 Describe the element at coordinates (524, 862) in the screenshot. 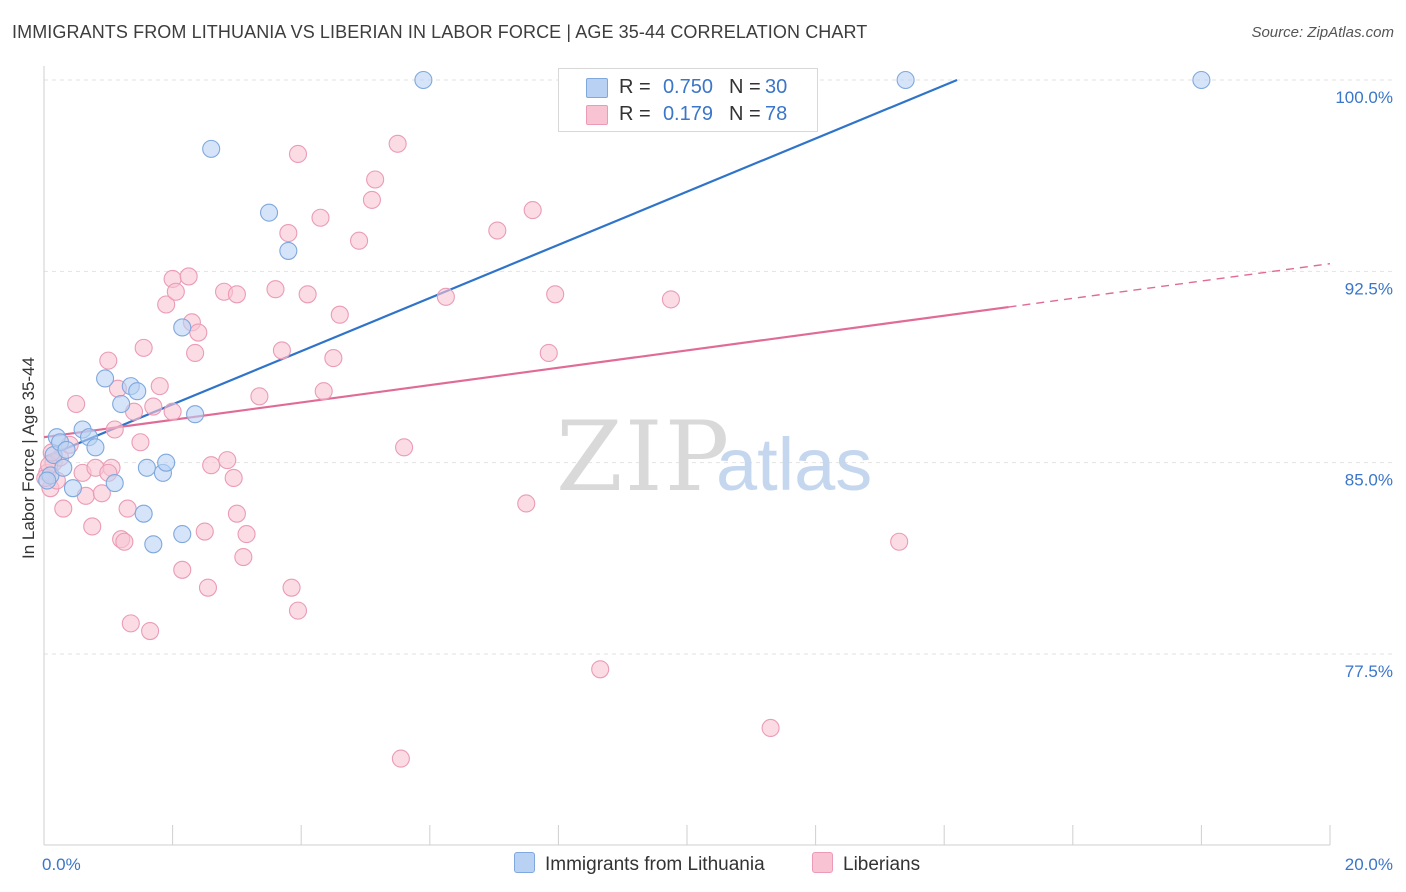

I see `lithuania-legend-swatch` at that location.